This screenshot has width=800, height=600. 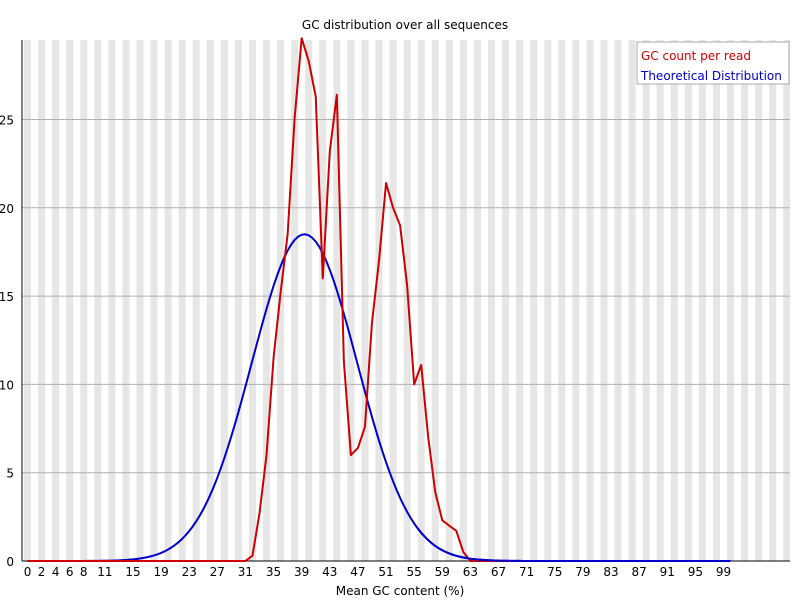 What do you see at coordinates (70, 572) in the screenshot?
I see `x-tick-label: 6` at bounding box center [70, 572].